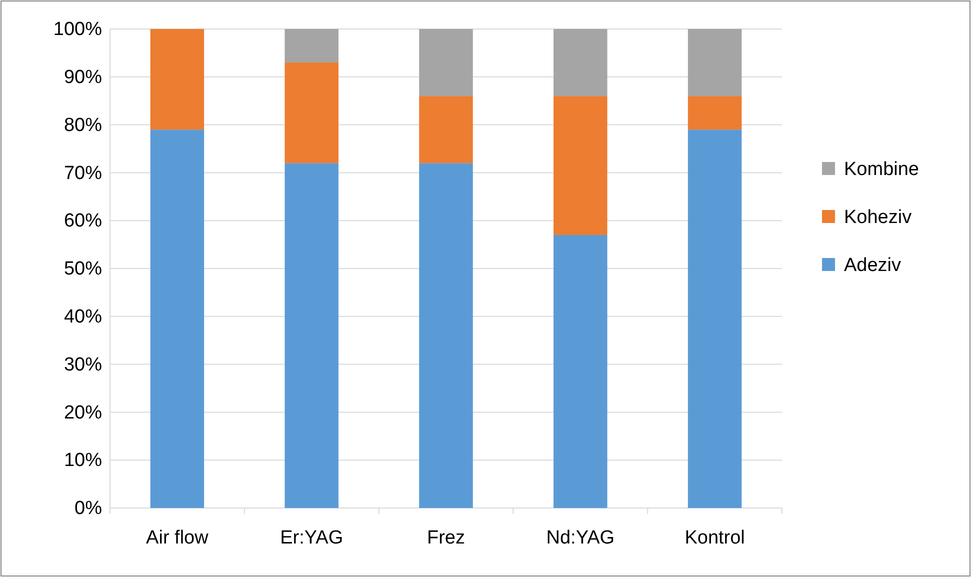 The height and width of the screenshot is (579, 973). I want to click on x-tick-label: Er:YAG, so click(312, 537).